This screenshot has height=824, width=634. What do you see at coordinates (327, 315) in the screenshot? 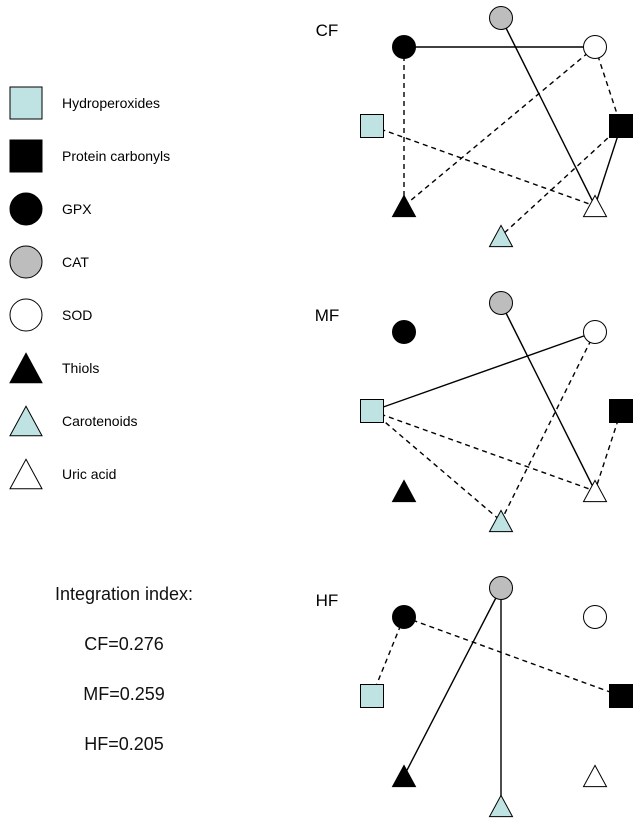
I see `panel-label-mf: MF` at bounding box center [327, 315].